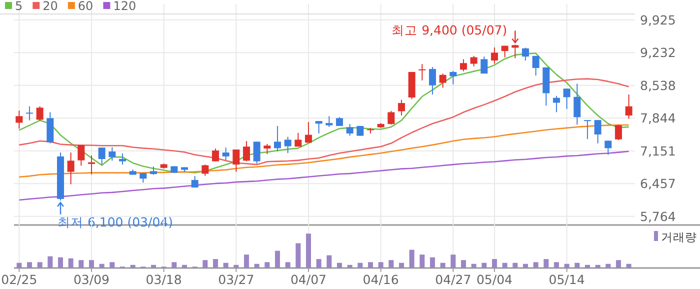 Image resolution: width=700 pixels, height=289 pixels. What do you see at coordinates (566, 279) in the screenshot?
I see `x-tick-label: 05/14` at bounding box center [566, 279].